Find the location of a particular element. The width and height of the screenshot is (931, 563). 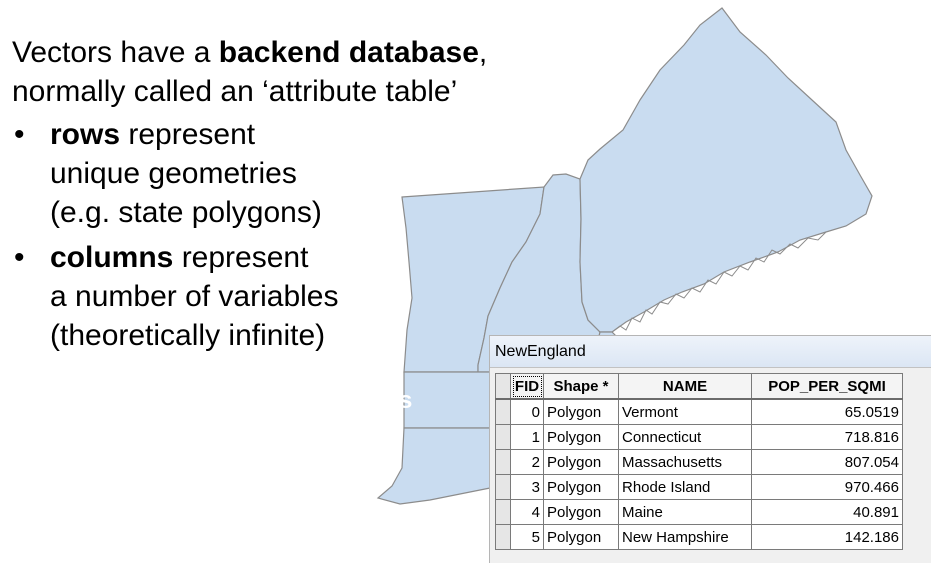

cell-name: Vermont is located at coordinates (685, 411).